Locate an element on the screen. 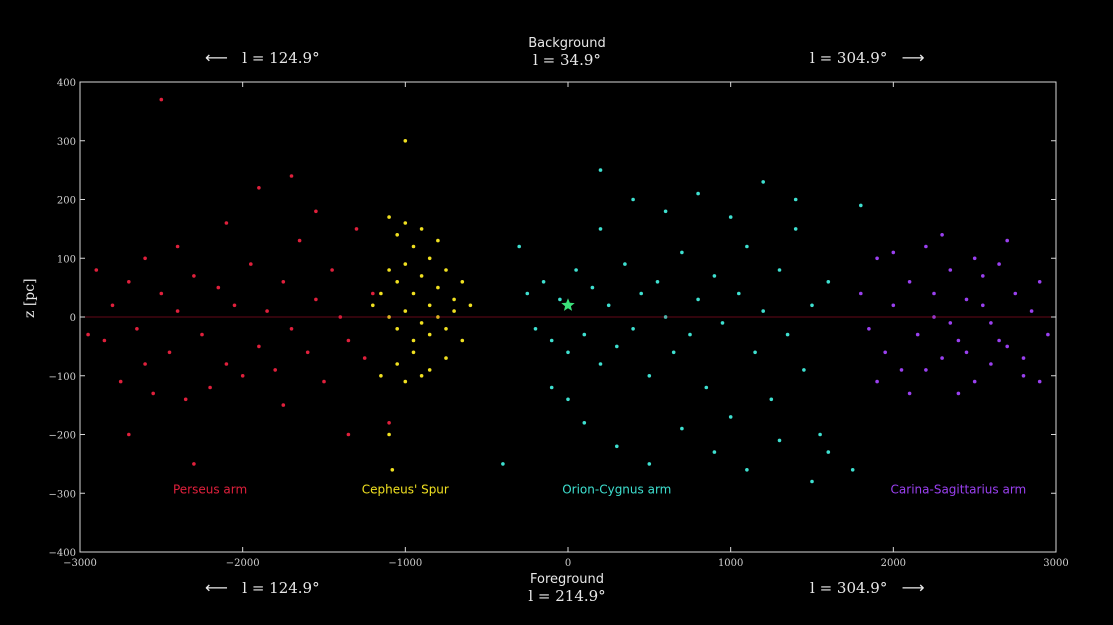 The height and width of the screenshot is (625, 1113). y-tick-label: −300 is located at coordinates (62, 494).